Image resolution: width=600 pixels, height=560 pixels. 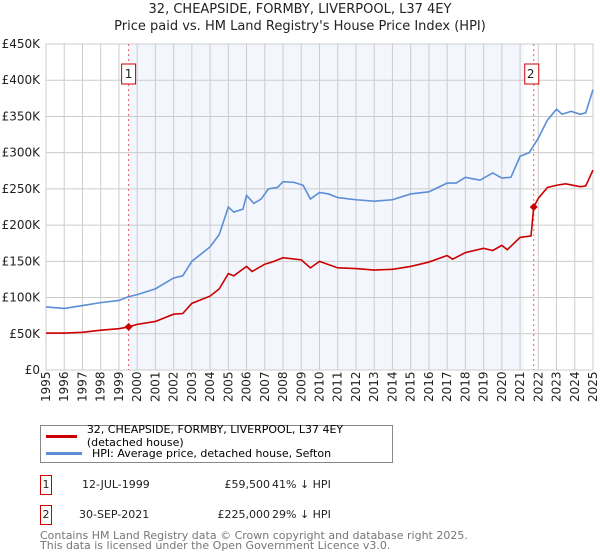 What do you see at coordinates (114, 514) in the screenshot?
I see `sale-date: 30-SEP-2021` at bounding box center [114, 514].